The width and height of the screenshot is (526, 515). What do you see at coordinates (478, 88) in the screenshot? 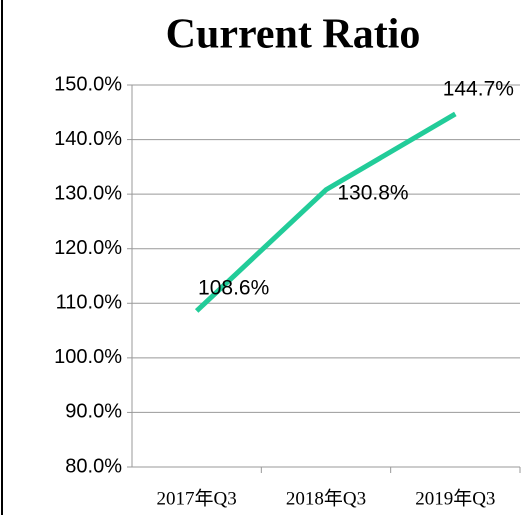
I see `data-label: 144.7%` at bounding box center [478, 88].